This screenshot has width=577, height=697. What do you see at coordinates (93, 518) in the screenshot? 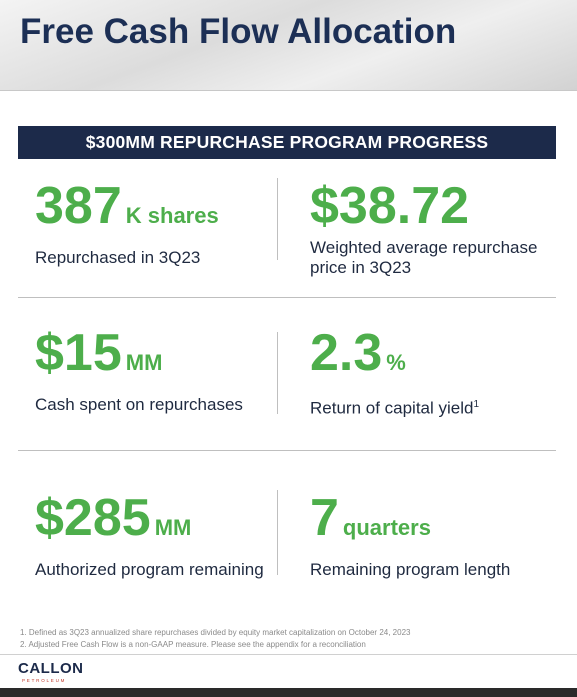
I see `metric-value: $285` at bounding box center [93, 518].